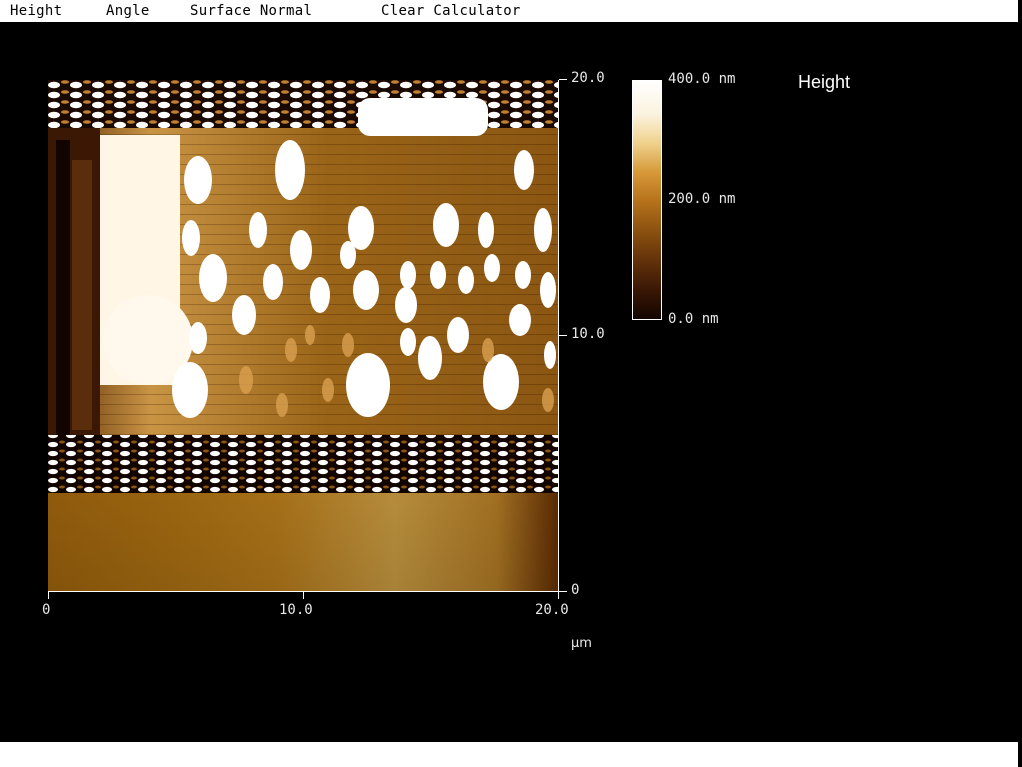  I want to click on x-tick-label: 20.0, so click(552, 610).